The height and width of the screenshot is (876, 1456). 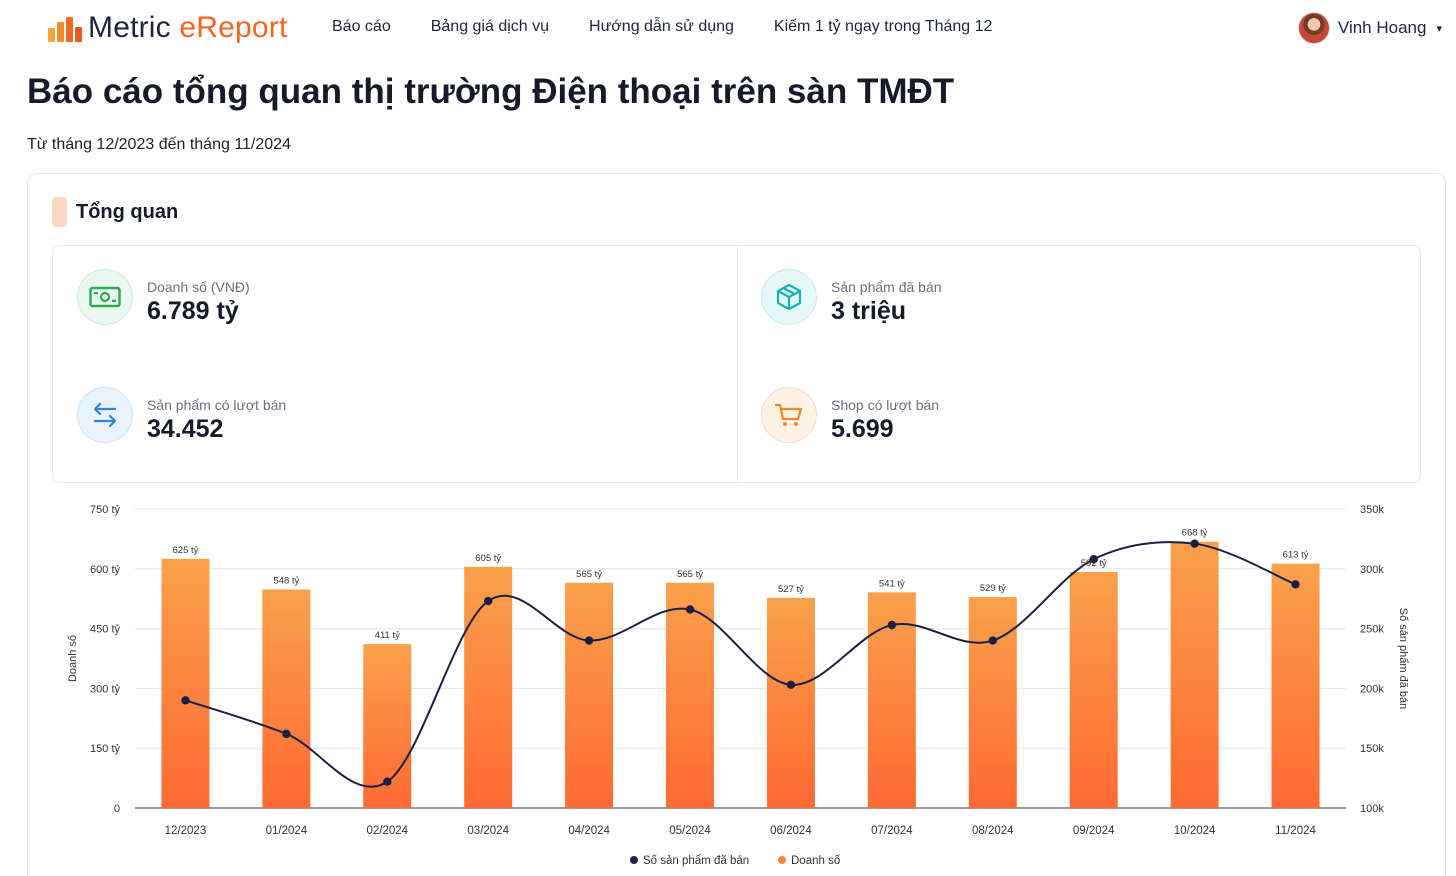 What do you see at coordinates (286, 581) in the screenshot?
I see `bar-data-label: 548 tỷ` at bounding box center [286, 581].